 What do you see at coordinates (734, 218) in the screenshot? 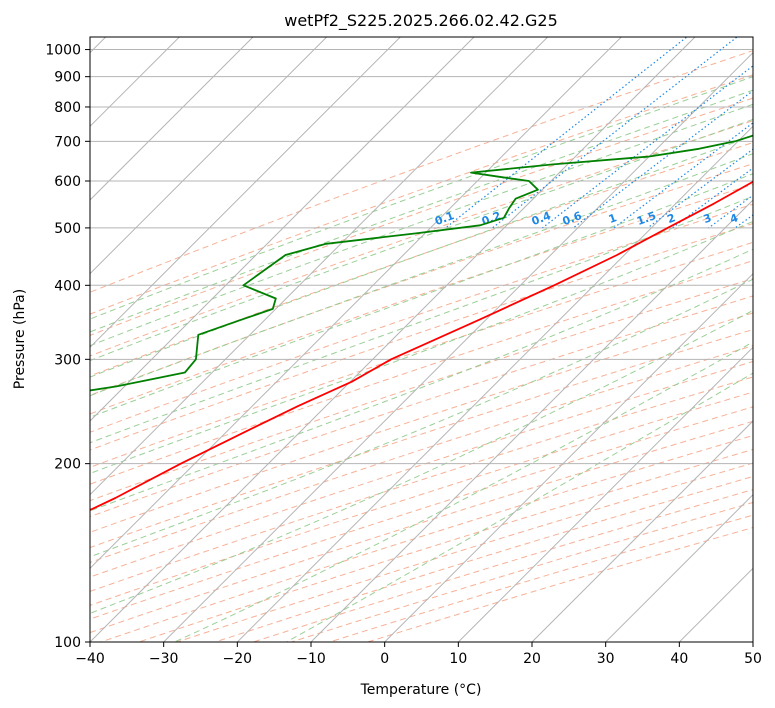
I see `mixing-ratio-label: 4` at bounding box center [734, 218].